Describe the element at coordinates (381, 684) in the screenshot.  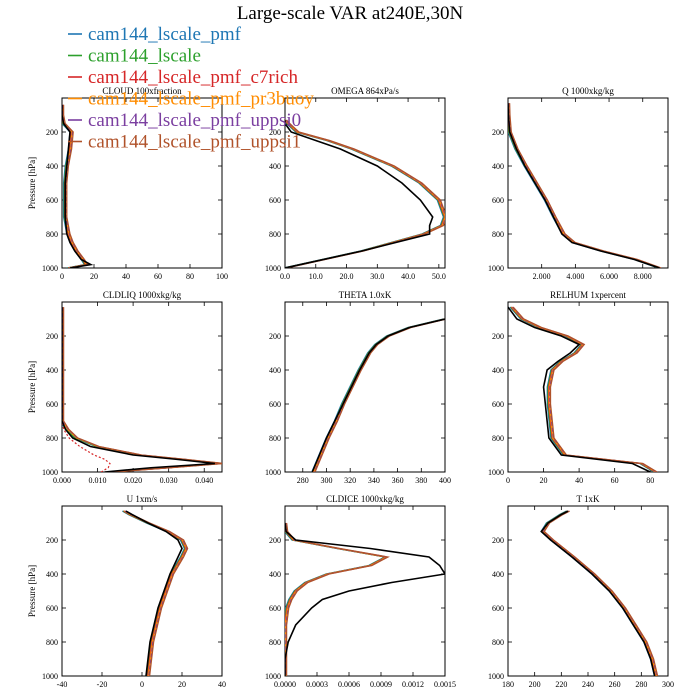
I see `x-tick-label: 0.0009` at that location.